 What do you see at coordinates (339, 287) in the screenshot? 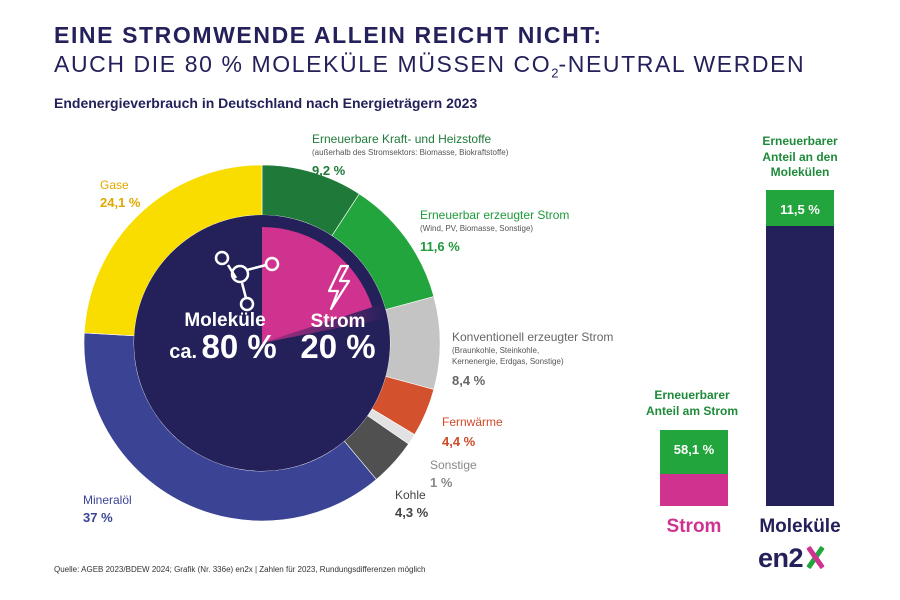
I see `lightning-icon` at bounding box center [339, 287].